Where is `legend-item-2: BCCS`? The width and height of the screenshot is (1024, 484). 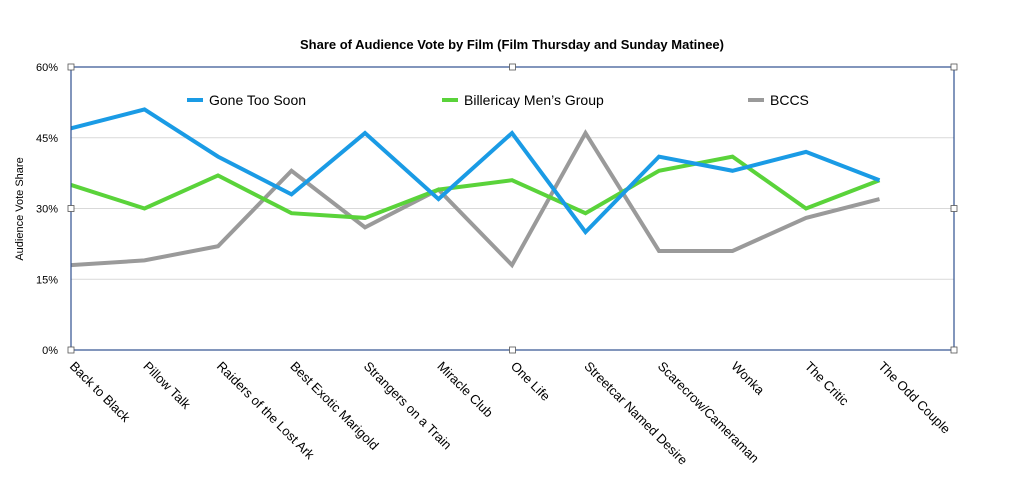 legend-item-2: BCCS is located at coordinates (778, 100).